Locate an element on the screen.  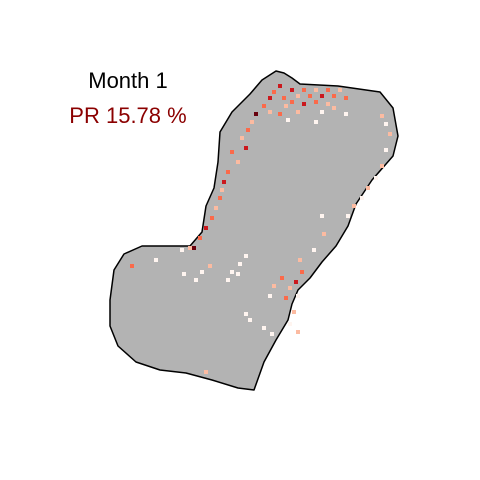
pr-label: PR 15.78 % is located at coordinates (128, 115).